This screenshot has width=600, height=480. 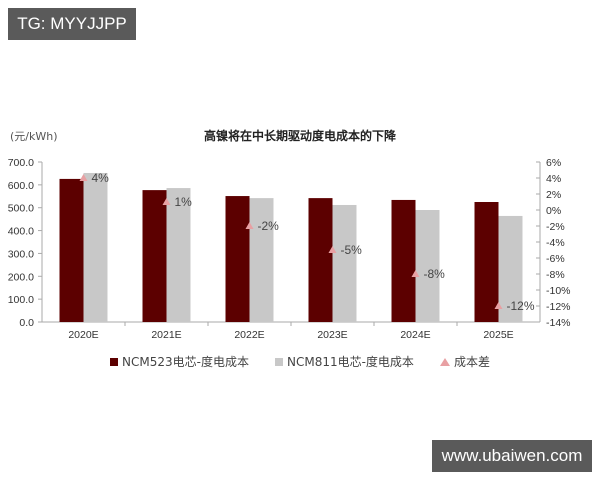 I want to click on y2-axis-tick-label: 0%, so click(x=553, y=211).